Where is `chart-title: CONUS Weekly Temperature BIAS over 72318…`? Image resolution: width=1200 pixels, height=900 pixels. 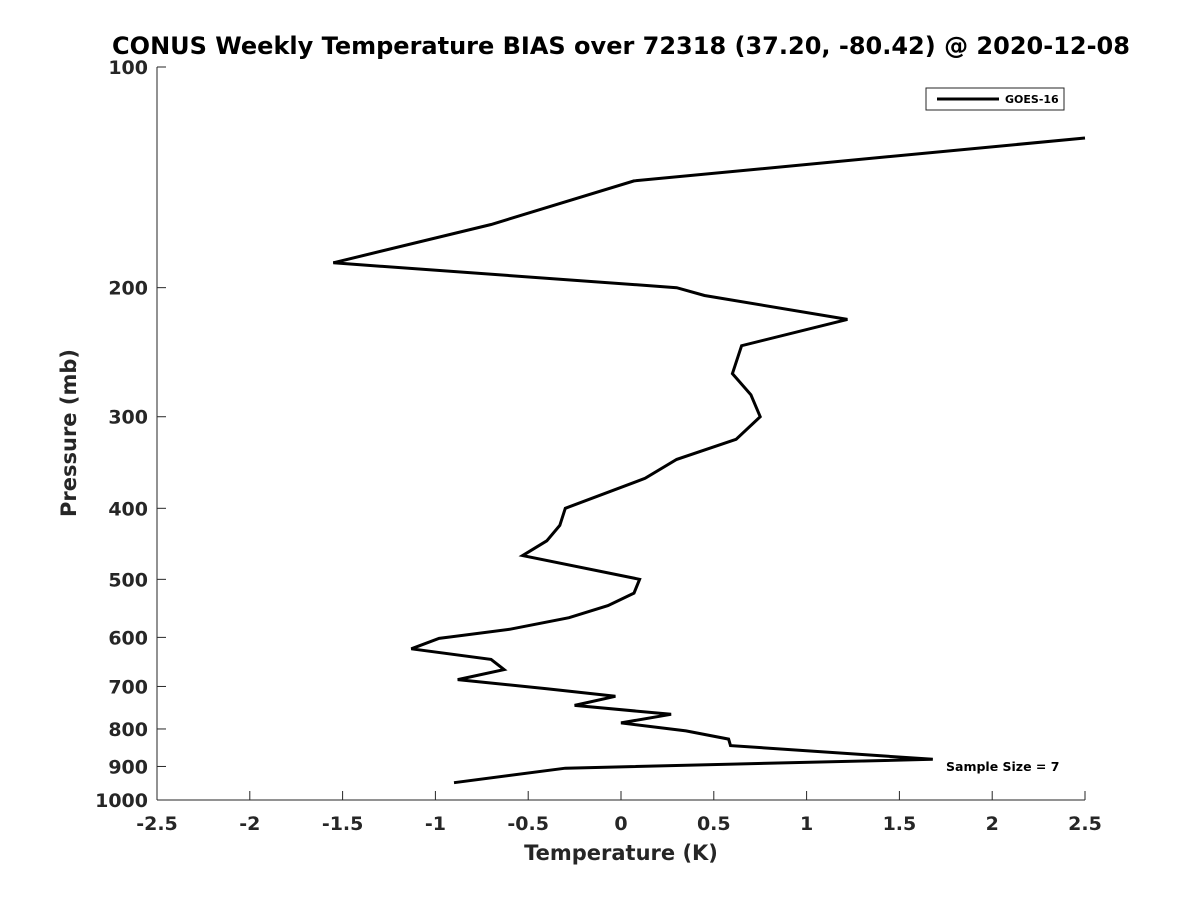
chart-title: CONUS Weekly Temperature BIAS over 72318… is located at coordinates (621, 46).